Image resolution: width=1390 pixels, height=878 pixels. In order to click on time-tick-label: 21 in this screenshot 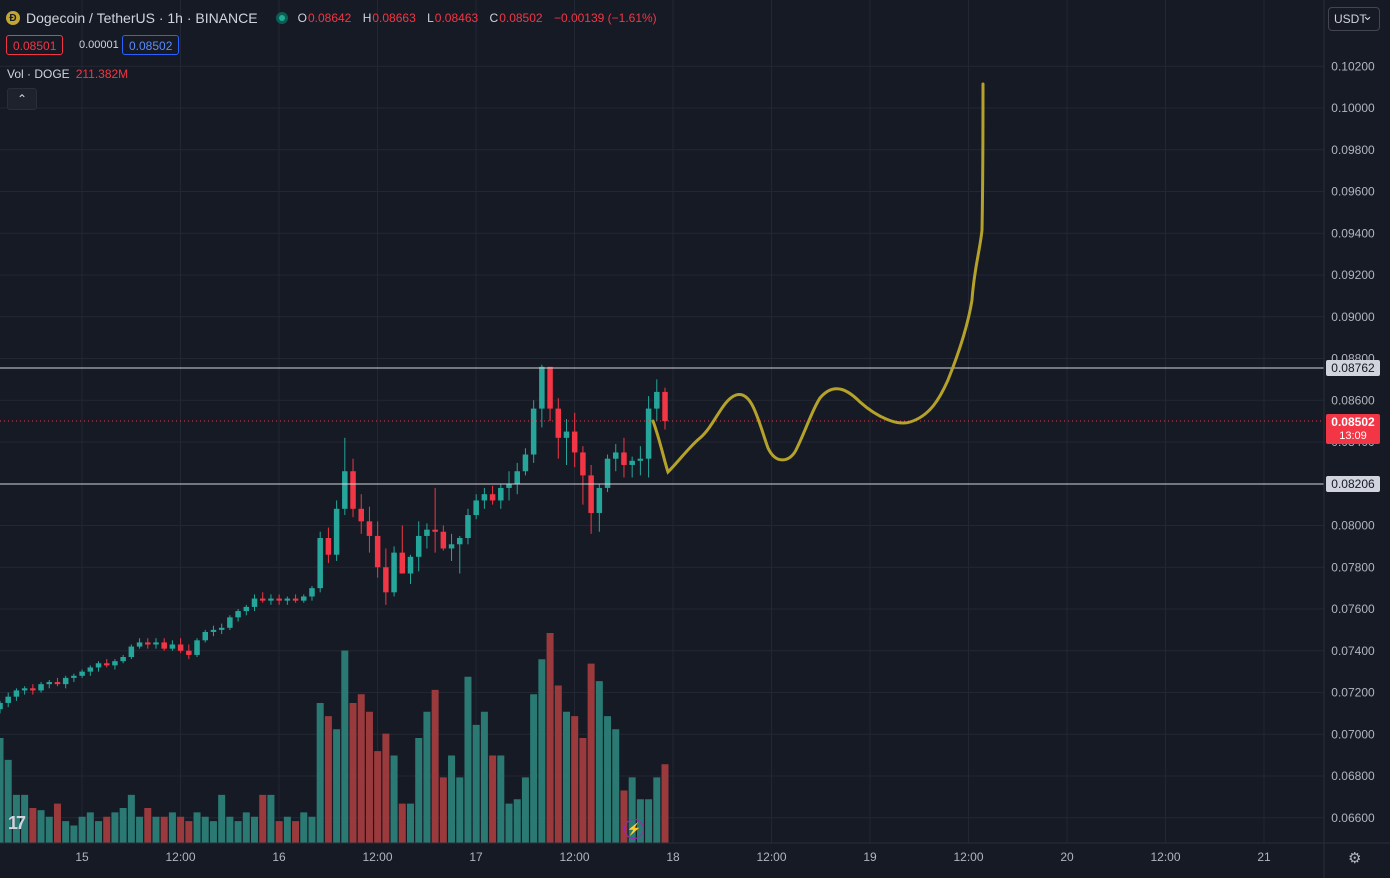, I will do `click(1264, 857)`.